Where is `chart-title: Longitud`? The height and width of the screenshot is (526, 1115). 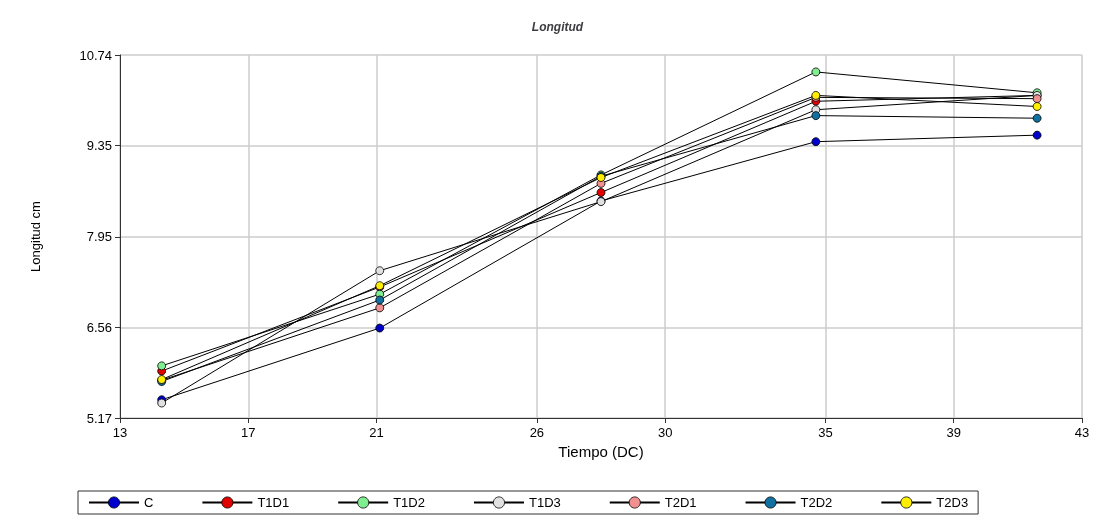 chart-title: Longitud is located at coordinates (557, 27).